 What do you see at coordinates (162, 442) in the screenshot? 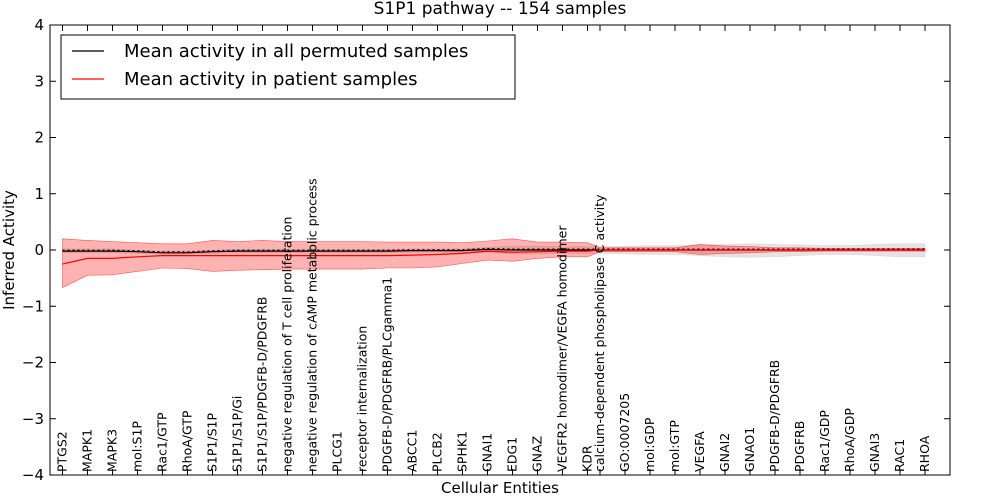
I see `x-tick-label: Rac1/GTP` at bounding box center [162, 442].